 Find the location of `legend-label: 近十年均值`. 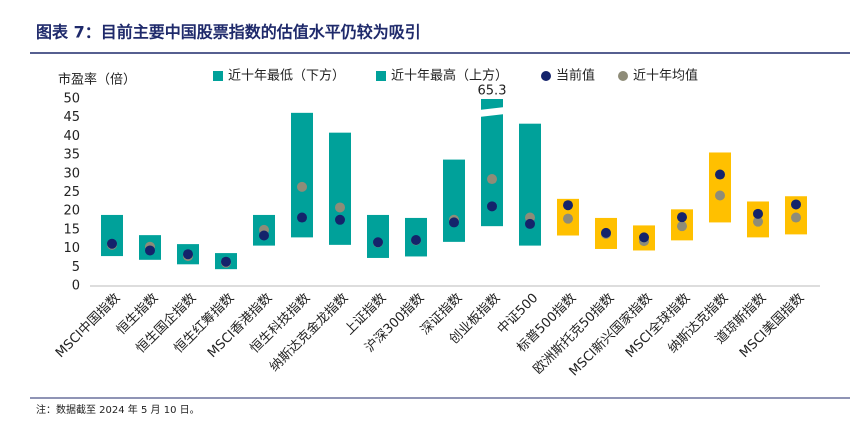

legend-label: 近十年均值 is located at coordinates (665, 76).